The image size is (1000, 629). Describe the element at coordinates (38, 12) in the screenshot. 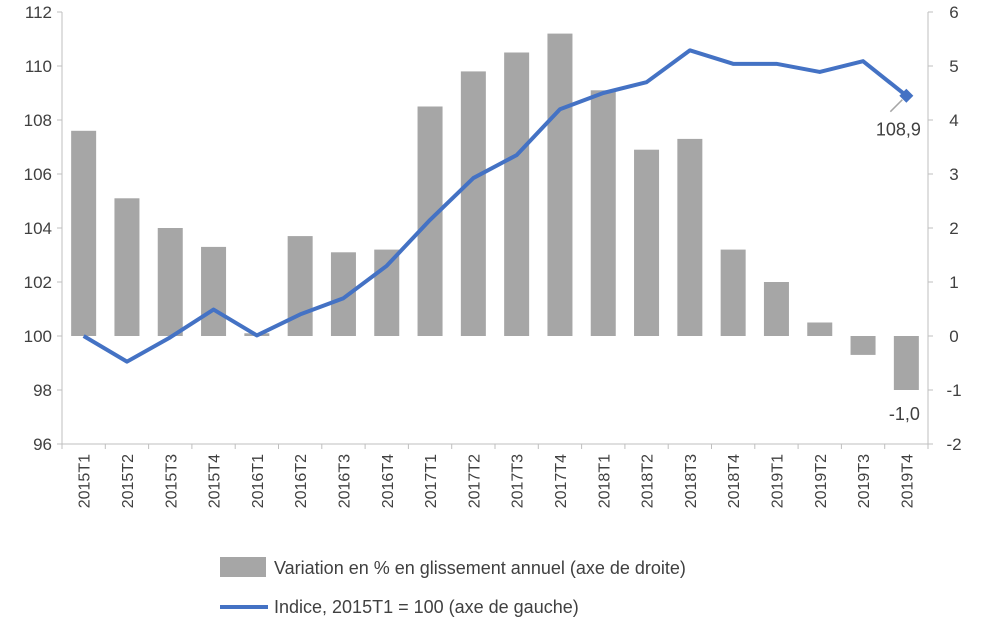

I see `y-left-tick-label: 112` at that location.